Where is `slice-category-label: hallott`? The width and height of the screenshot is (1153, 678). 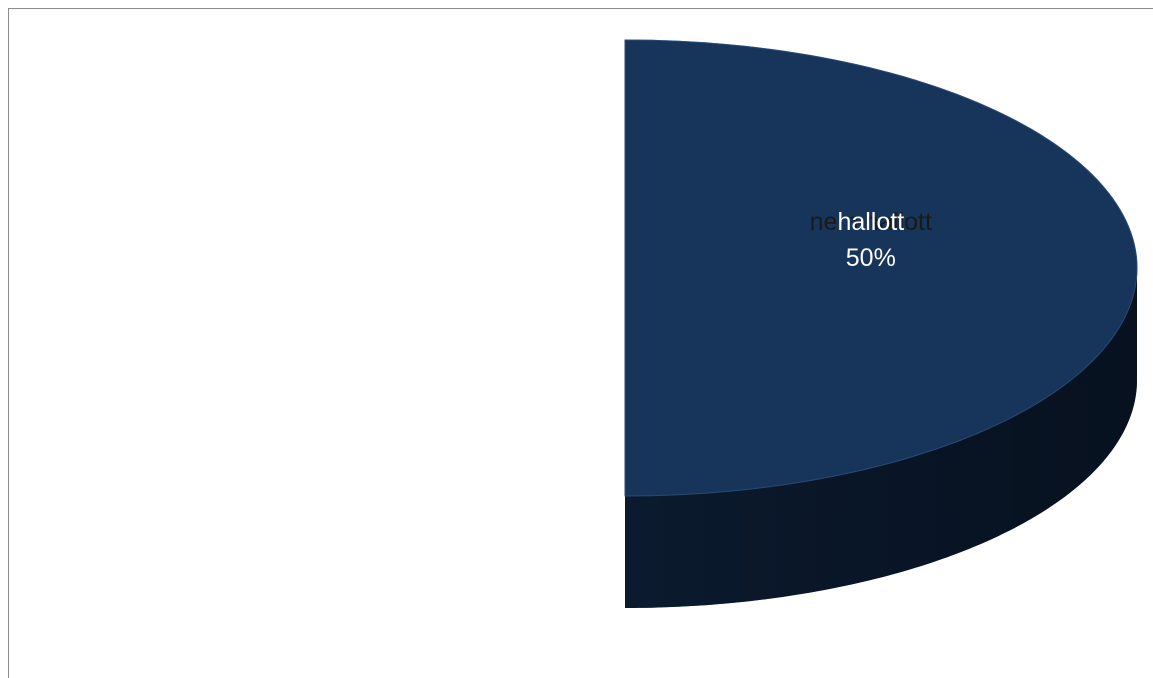 slice-category-label: hallott is located at coordinates (870, 222).